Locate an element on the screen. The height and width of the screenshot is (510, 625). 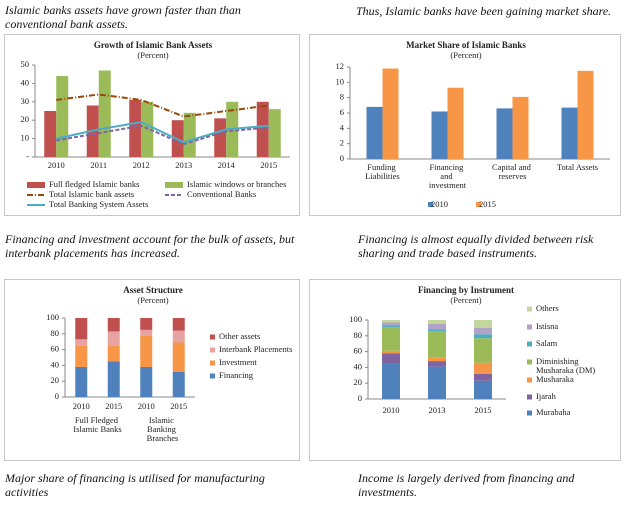
x-tick-label: 2012 is located at coordinates (141, 165).